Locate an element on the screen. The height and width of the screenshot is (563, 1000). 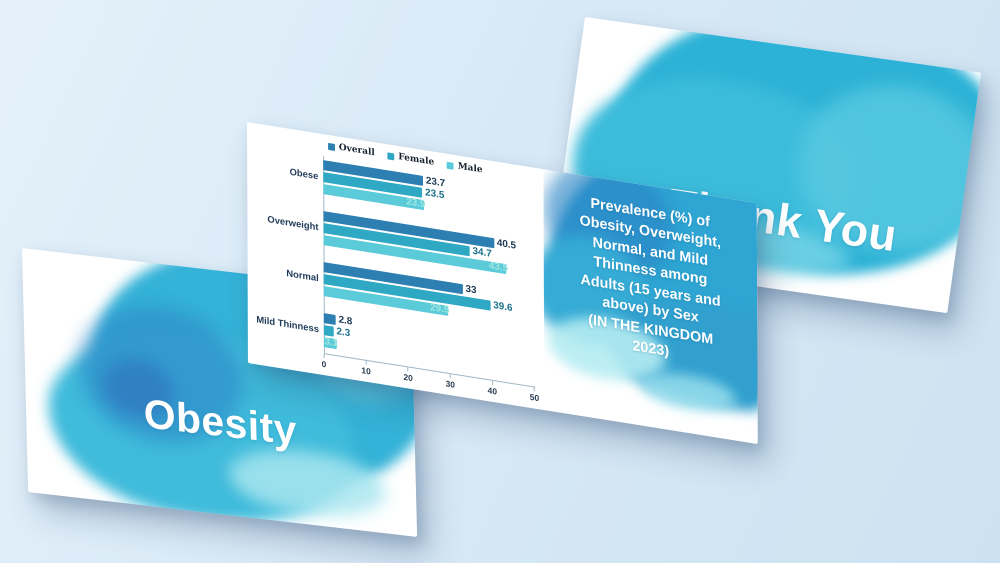
x-tick: 20 is located at coordinates (407, 375).